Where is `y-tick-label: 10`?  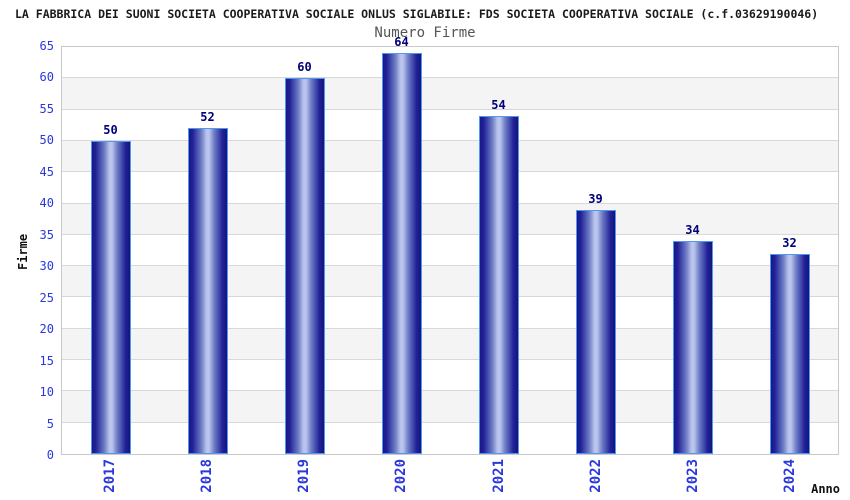
y-tick-label: 10 is located at coordinates (46, 392).